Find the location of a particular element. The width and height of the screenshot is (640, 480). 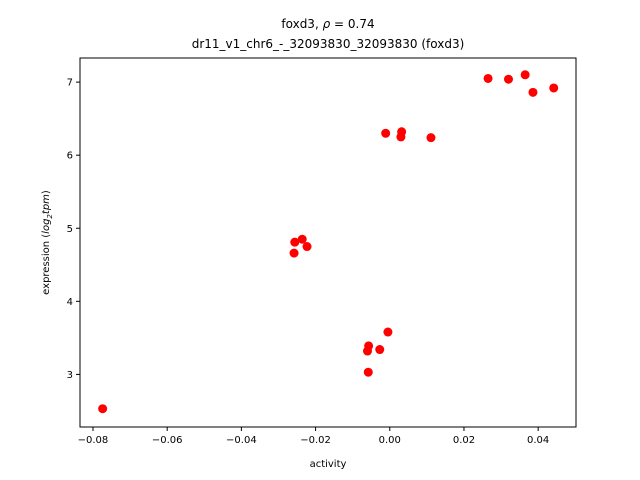

chart-title-line1: foxd3, ρ = 0.74 is located at coordinates (327, 24).